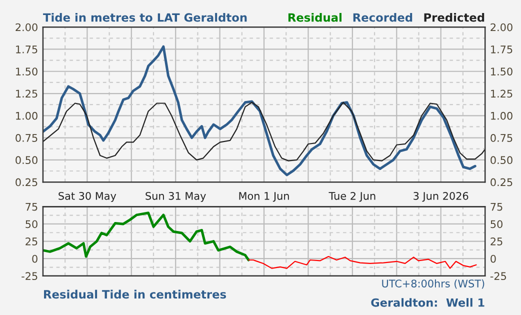 Image resolution: width=521 pixels, height=315 pixels. What do you see at coordinates (27, 27) in the screenshot?
I see `y-tick-label: 2.00` at bounding box center [27, 27].